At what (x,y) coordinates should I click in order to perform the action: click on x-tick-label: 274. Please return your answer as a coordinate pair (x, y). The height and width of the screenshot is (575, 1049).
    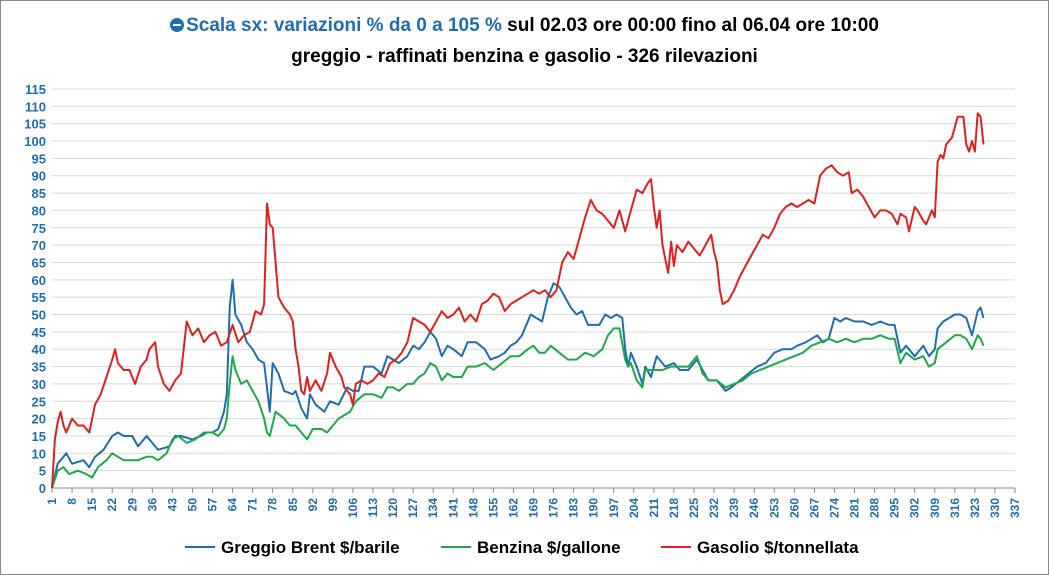
    Looking at the image, I should click on (834, 508).